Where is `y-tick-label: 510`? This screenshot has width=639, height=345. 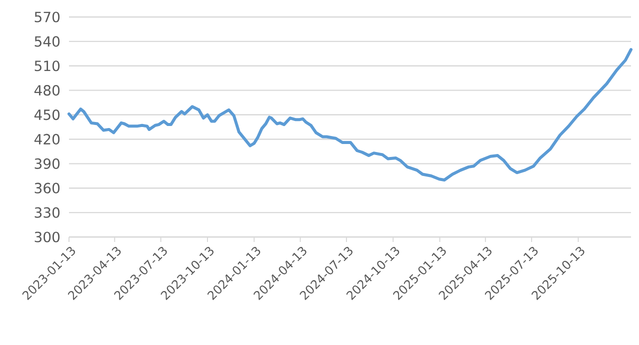 y-tick-label: 510 is located at coordinates (47, 66).